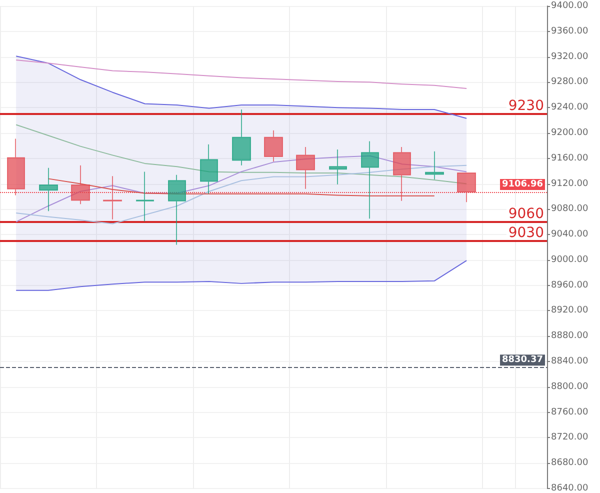 This screenshot has width=600, height=493. What do you see at coordinates (526, 232) in the screenshot?
I see `ref-line-label: 9030` at bounding box center [526, 232].